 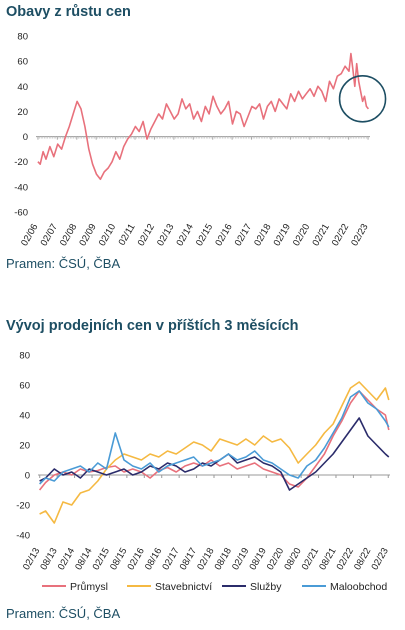 What do you see at coordinates (89, 587) in the screenshot?
I see `legend-label: Průmysl` at bounding box center [89, 587].